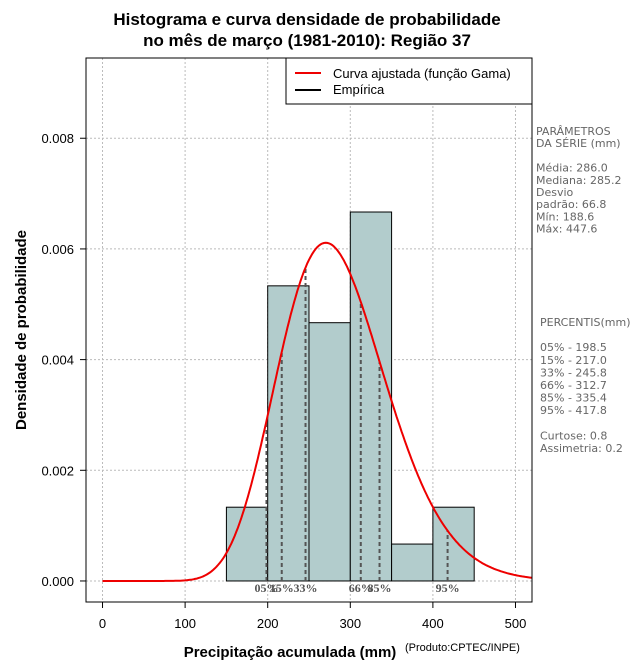 Image resolution: width=640 pixels, height=660 pixels. I want to click on param-line-7: Mín: 188.6, so click(565, 216).